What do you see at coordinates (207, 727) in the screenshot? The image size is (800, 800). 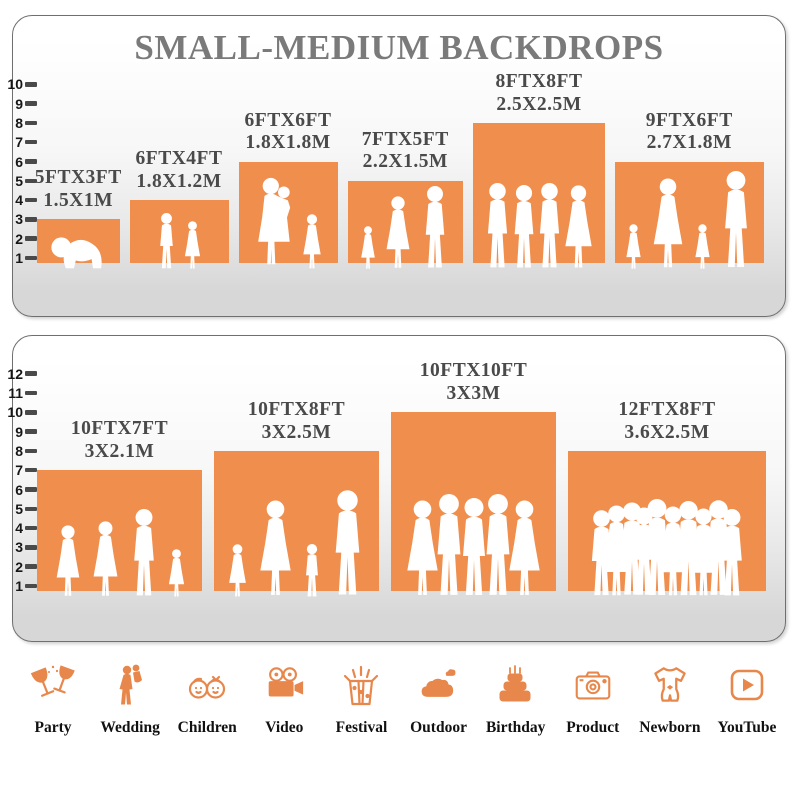 I see `category-label: Children` at bounding box center [207, 727].